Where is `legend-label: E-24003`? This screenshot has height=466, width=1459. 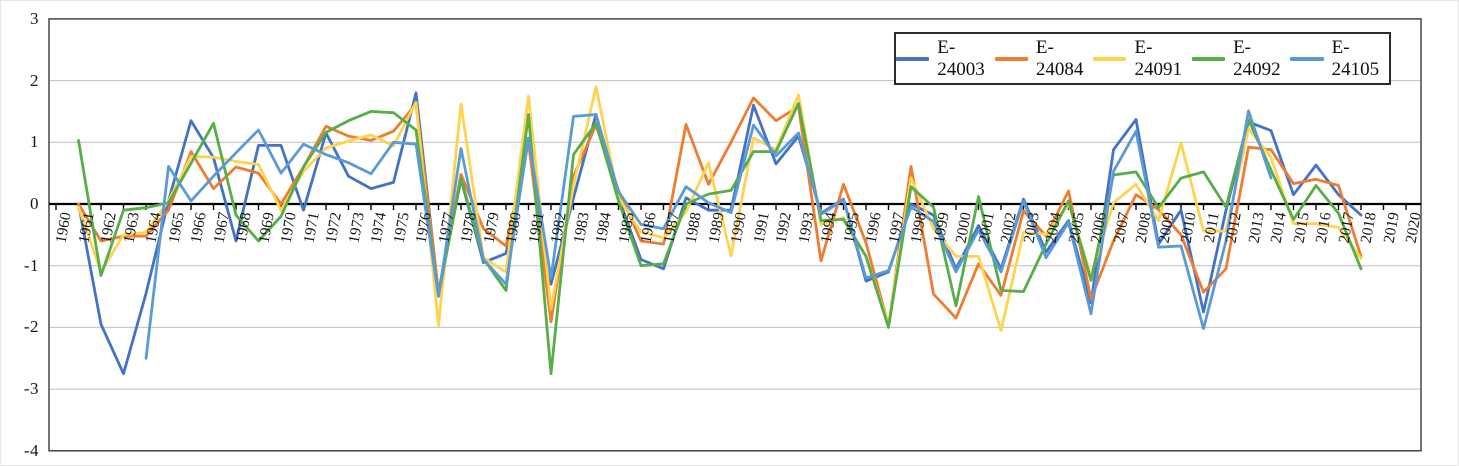 legend-label: E-24003 is located at coordinates (961, 58).